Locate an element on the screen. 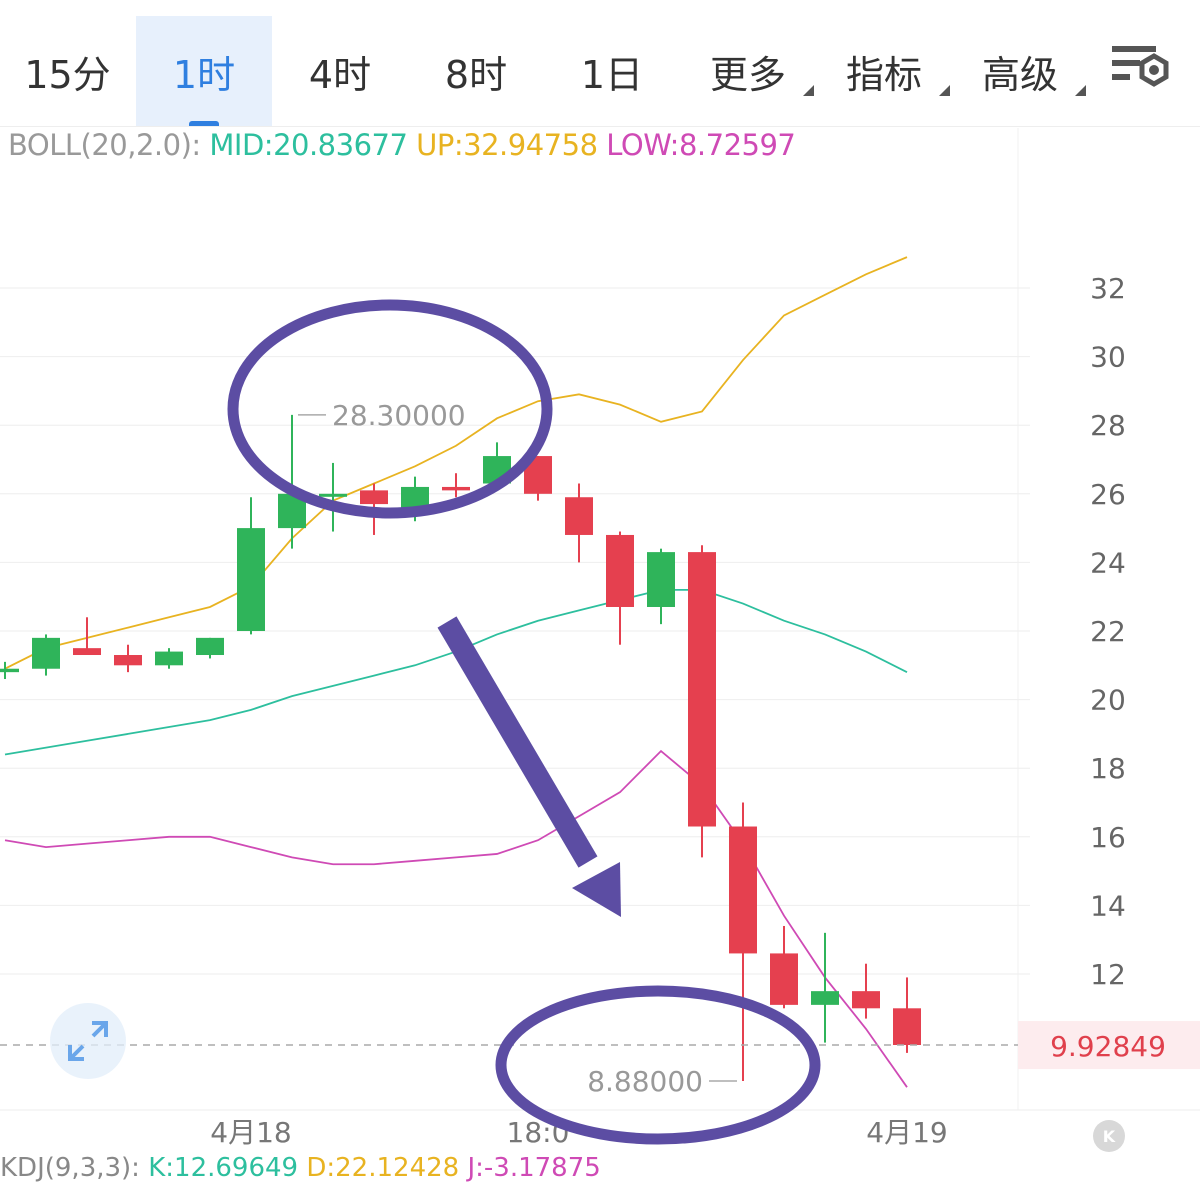 This screenshot has height=1183, width=1200. y-tick-label: 30 is located at coordinates (1108, 357).